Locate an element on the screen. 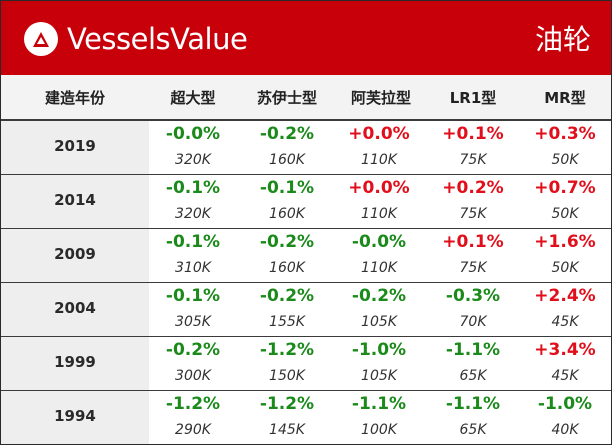 The image size is (612, 445). col-header-build-year: 建造年份 is located at coordinates (74, 98).